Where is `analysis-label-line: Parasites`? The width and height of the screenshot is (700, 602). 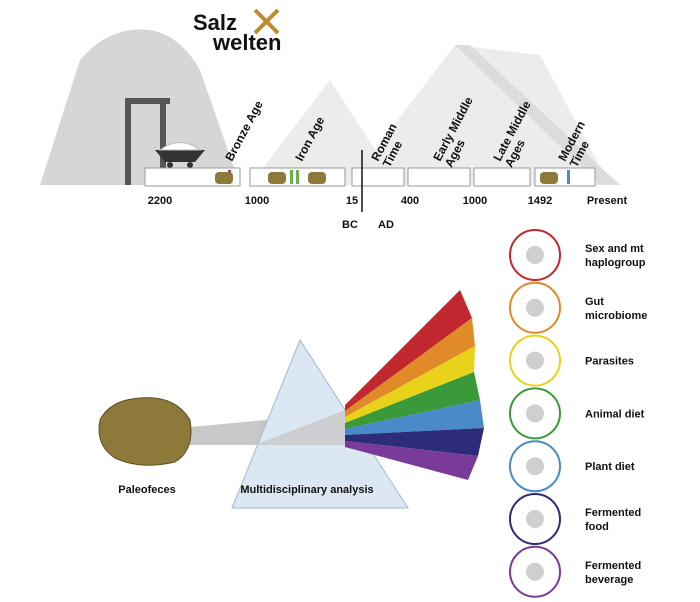
analysis-label-line: Parasites is located at coordinates (609, 362).